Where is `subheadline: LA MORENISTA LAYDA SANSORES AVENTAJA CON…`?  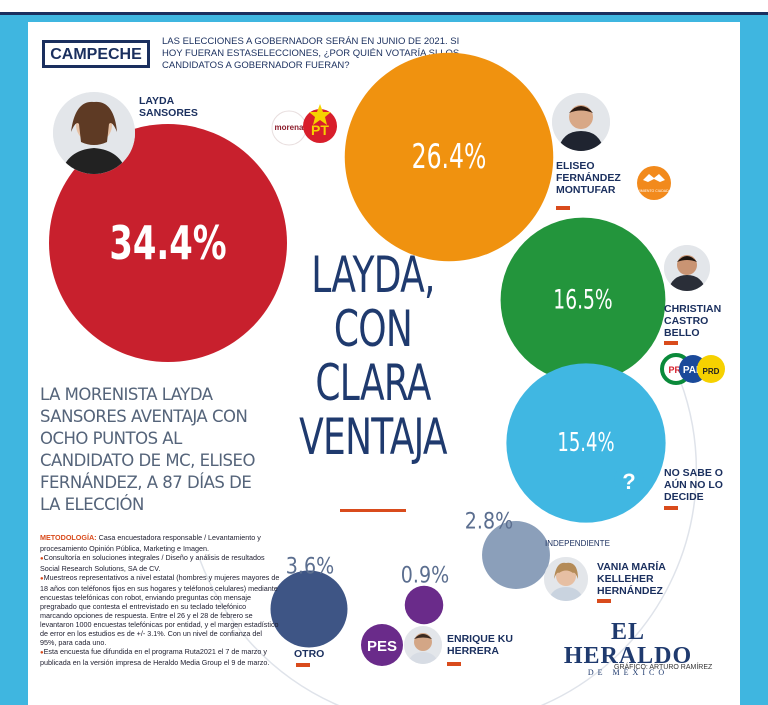 subheadline: LA MORENISTA LAYDA SANSORES AVENTAJA CON… is located at coordinates (147, 449).